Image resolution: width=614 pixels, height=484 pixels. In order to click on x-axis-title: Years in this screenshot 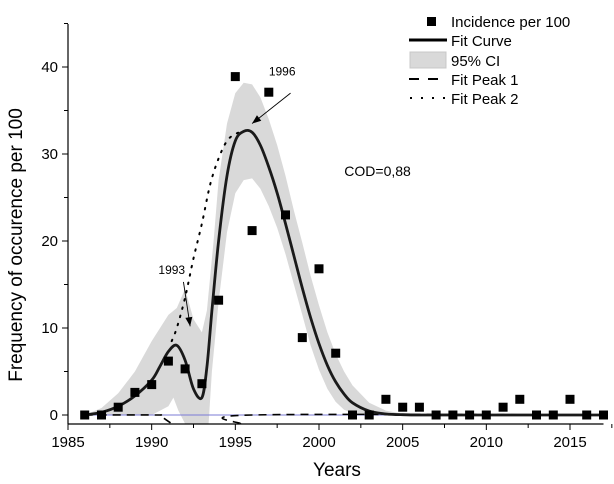, I will do `click(337, 470)`.